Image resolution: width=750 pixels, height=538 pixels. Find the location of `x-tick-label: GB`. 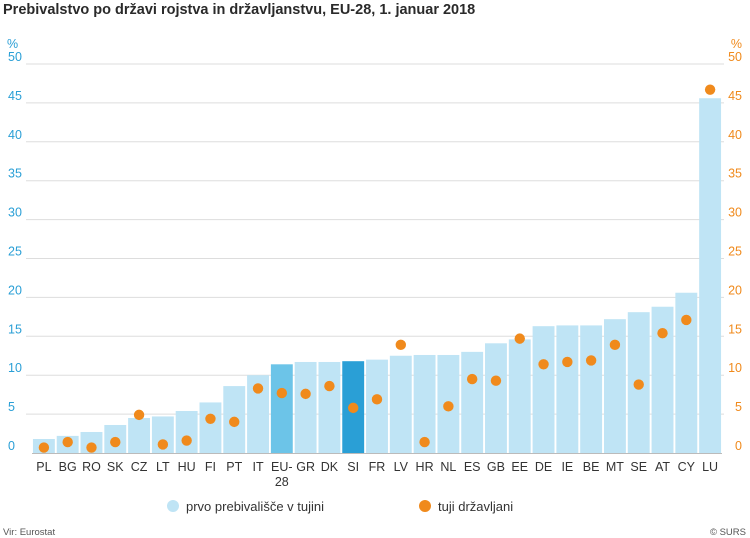

x-tick-label: GB is located at coordinates (496, 467).